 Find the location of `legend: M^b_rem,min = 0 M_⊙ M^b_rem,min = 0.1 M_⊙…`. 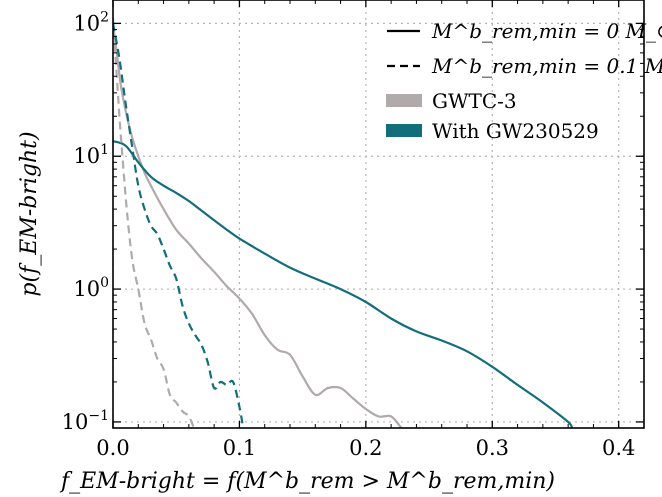

legend: M^b_rem,min = 0 M_⊙ M^b_rem,min = 0.1 M_⊙… is located at coordinates (524, 81).